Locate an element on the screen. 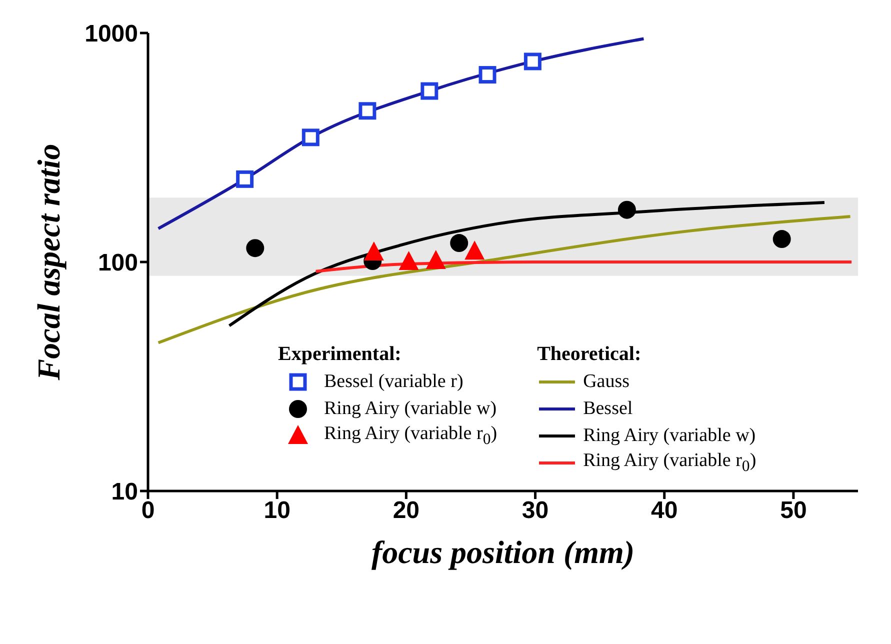 The width and height of the screenshot is (891, 644). y-axis-title: Focal aspect ratio is located at coordinates (48, 263).